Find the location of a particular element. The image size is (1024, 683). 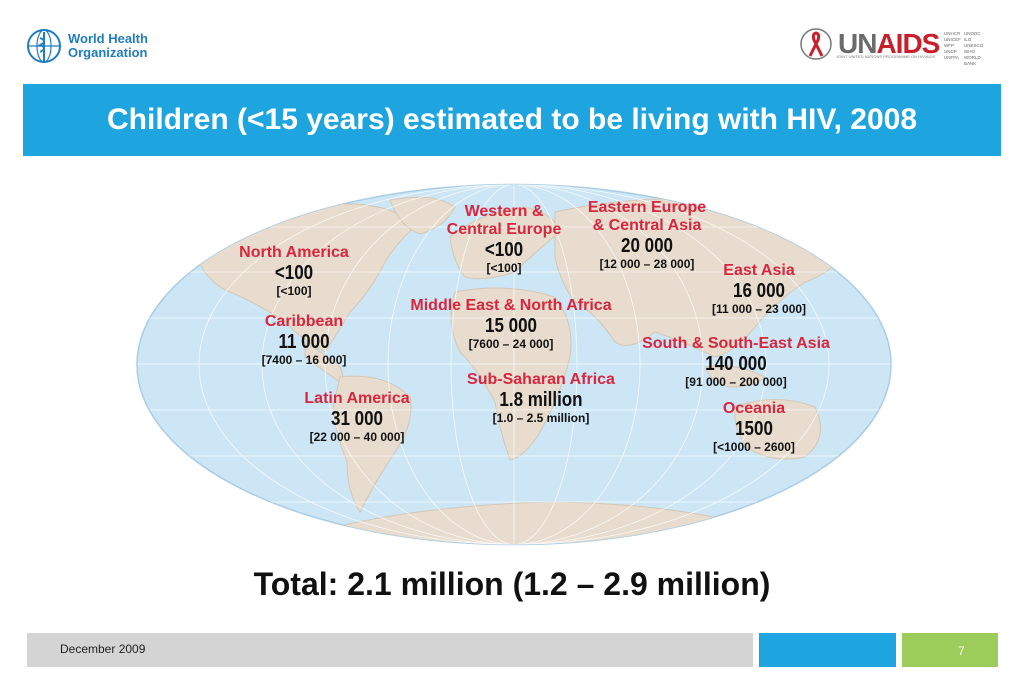

region-range: [1.0 – 2.5 million] is located at coordinates (541, 418).